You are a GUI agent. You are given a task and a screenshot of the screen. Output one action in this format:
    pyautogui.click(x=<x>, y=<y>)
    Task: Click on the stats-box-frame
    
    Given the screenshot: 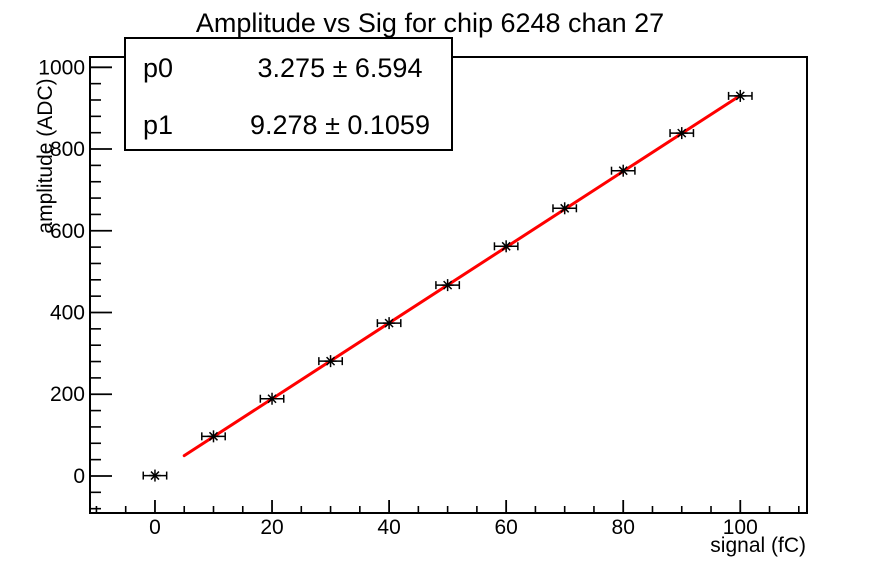 What is the action you would take?
    pyautogui.click(x=288, y=94)
    